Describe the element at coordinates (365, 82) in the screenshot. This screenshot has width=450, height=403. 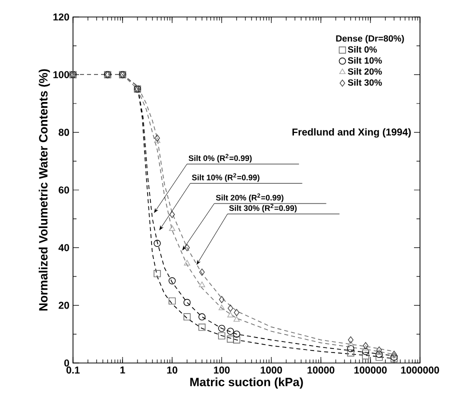
I see `legend-label: Silt 30%` at that location.